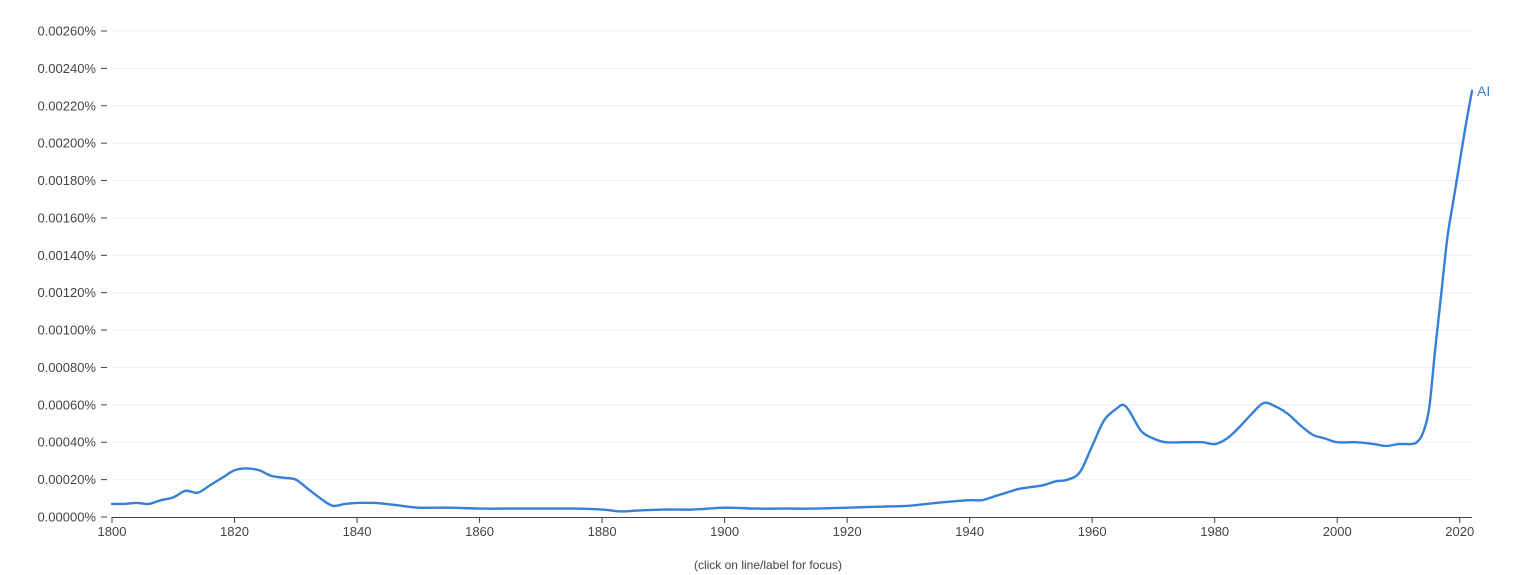 The image size is (1536, 575). Describe the element at coordinates (66, 404) in the screenshot. I see `y-tick-label: 0.00060%` at that location.